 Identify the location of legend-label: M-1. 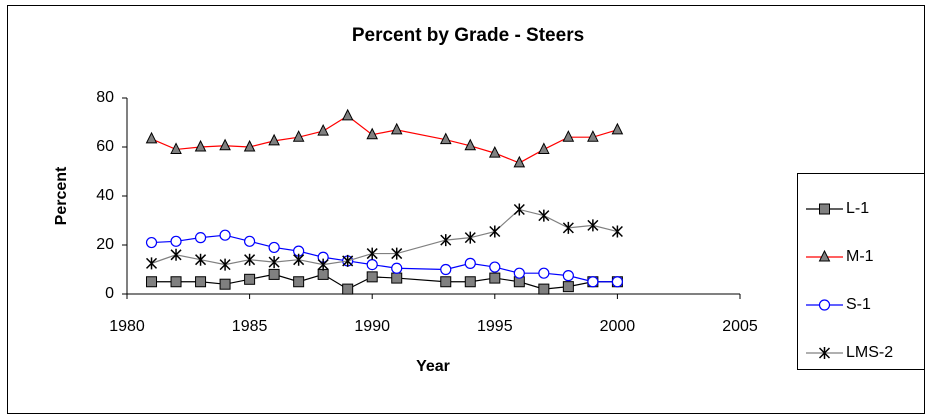
(860, 256).